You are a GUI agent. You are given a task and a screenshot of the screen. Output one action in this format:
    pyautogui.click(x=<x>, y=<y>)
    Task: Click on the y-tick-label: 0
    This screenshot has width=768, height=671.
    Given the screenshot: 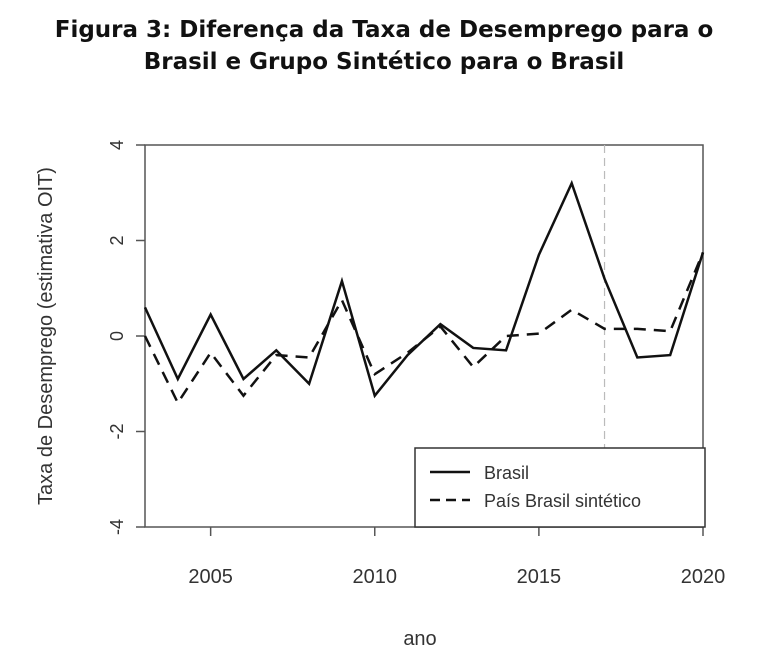 What is the action you would take?
    pyautogui.click(x=117, y=336)
    